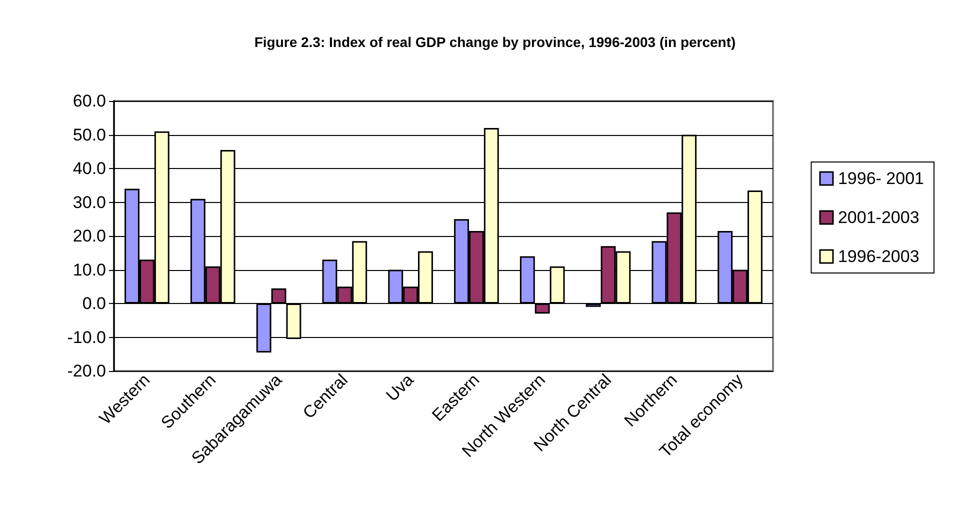  Describe the element at coordinates (89, 202) in the screenshot. I see `y-tick-label: 30.0` at that location.